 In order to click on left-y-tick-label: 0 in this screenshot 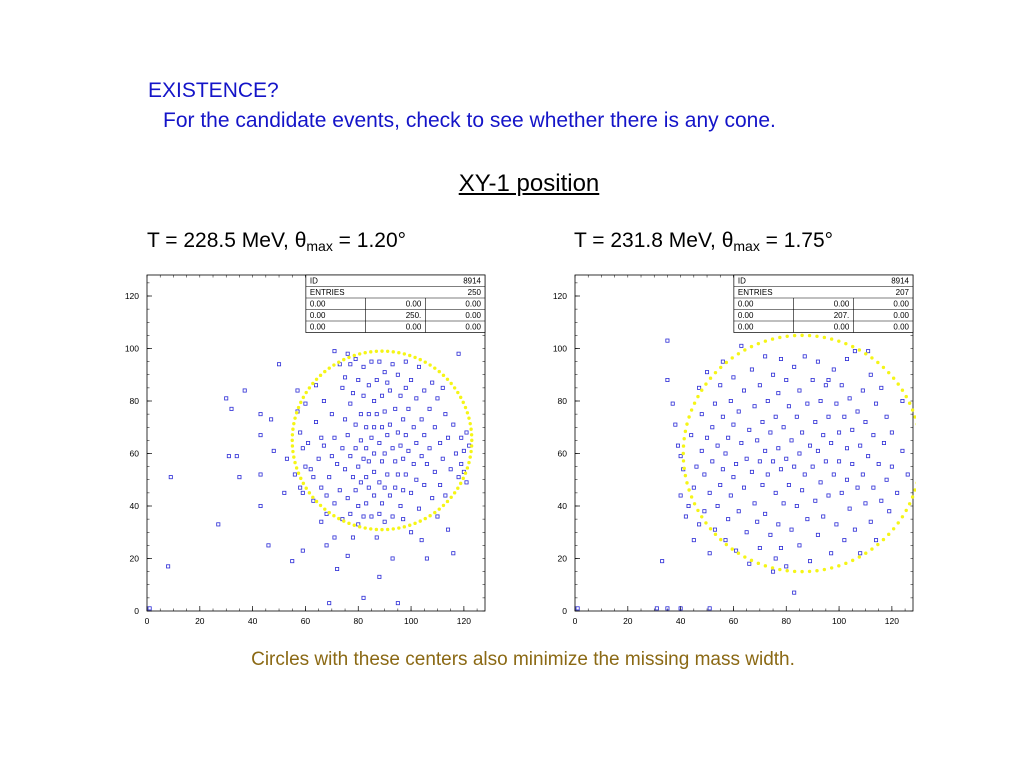, I will do `click(136, 611)`.